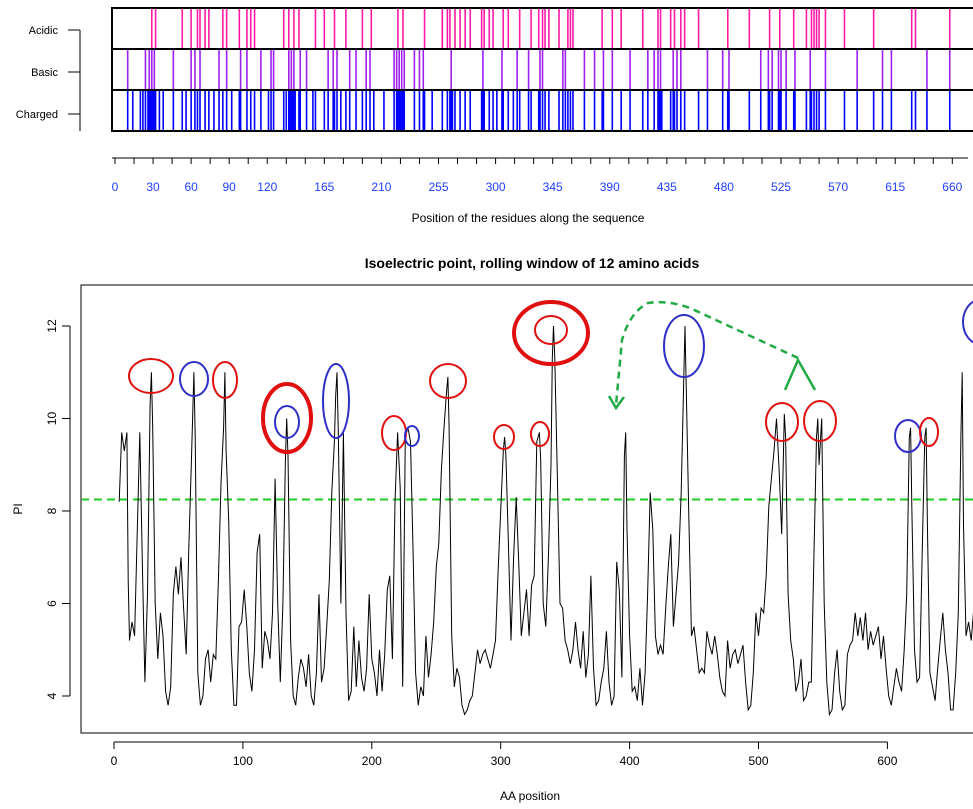  I want to click on x-tick-label: 0, so click(114, 761).